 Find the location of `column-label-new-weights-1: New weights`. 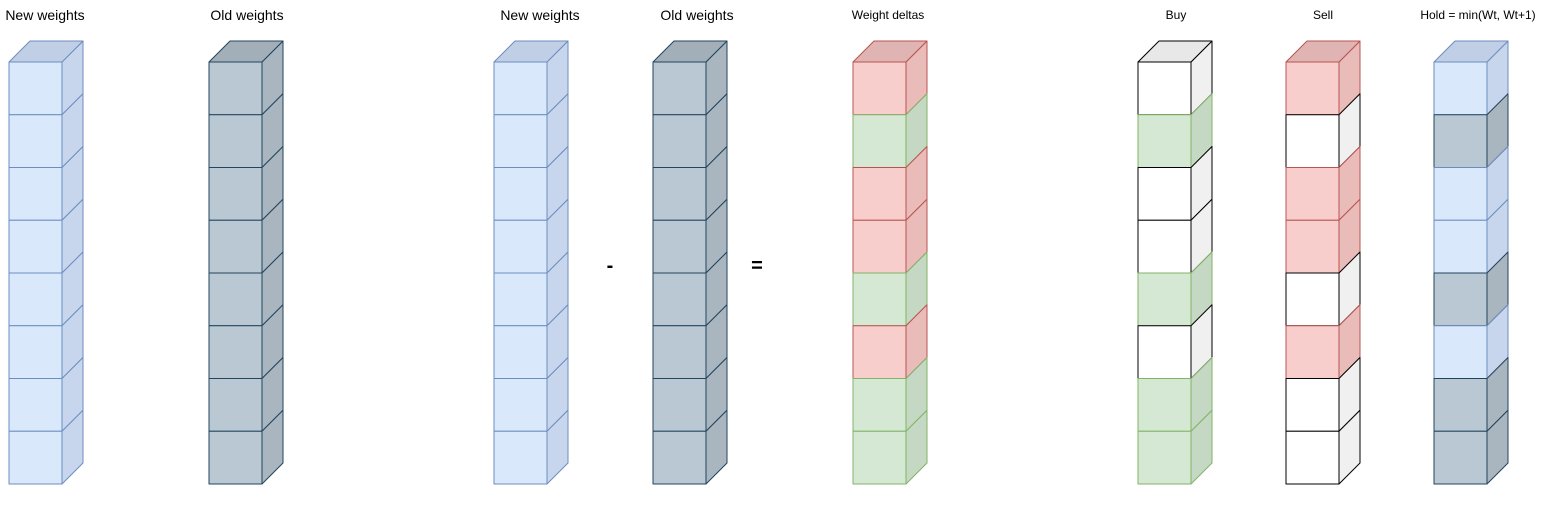

column-label-new-weights-1: New weights is located at coordinates (44, 15).